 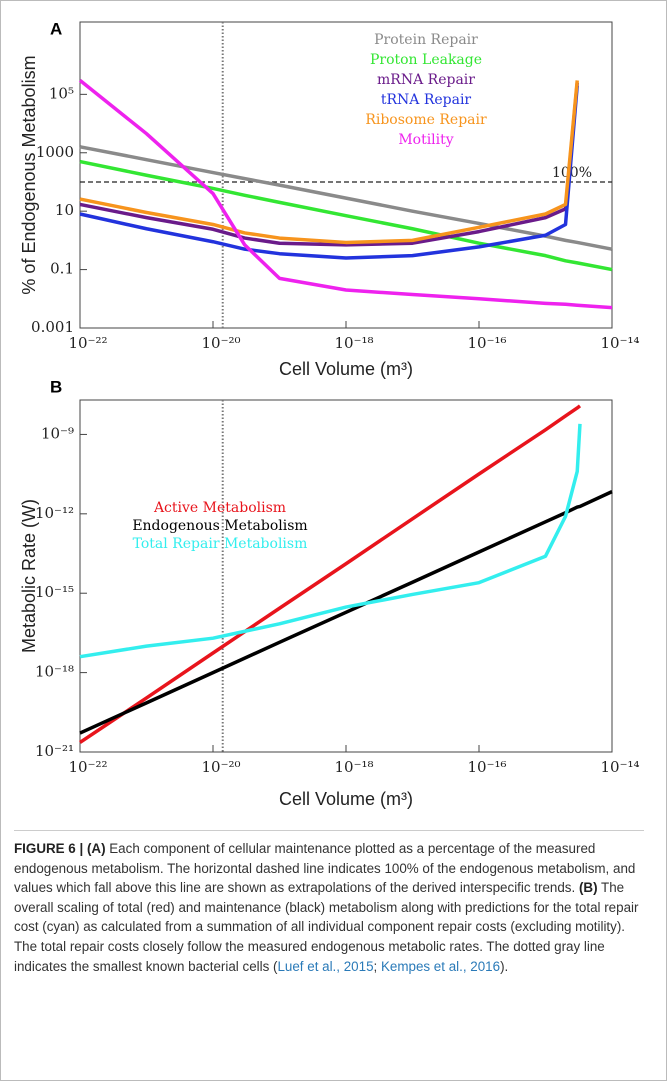 I want to click on panel-label: B, so click(x=56, y=386).